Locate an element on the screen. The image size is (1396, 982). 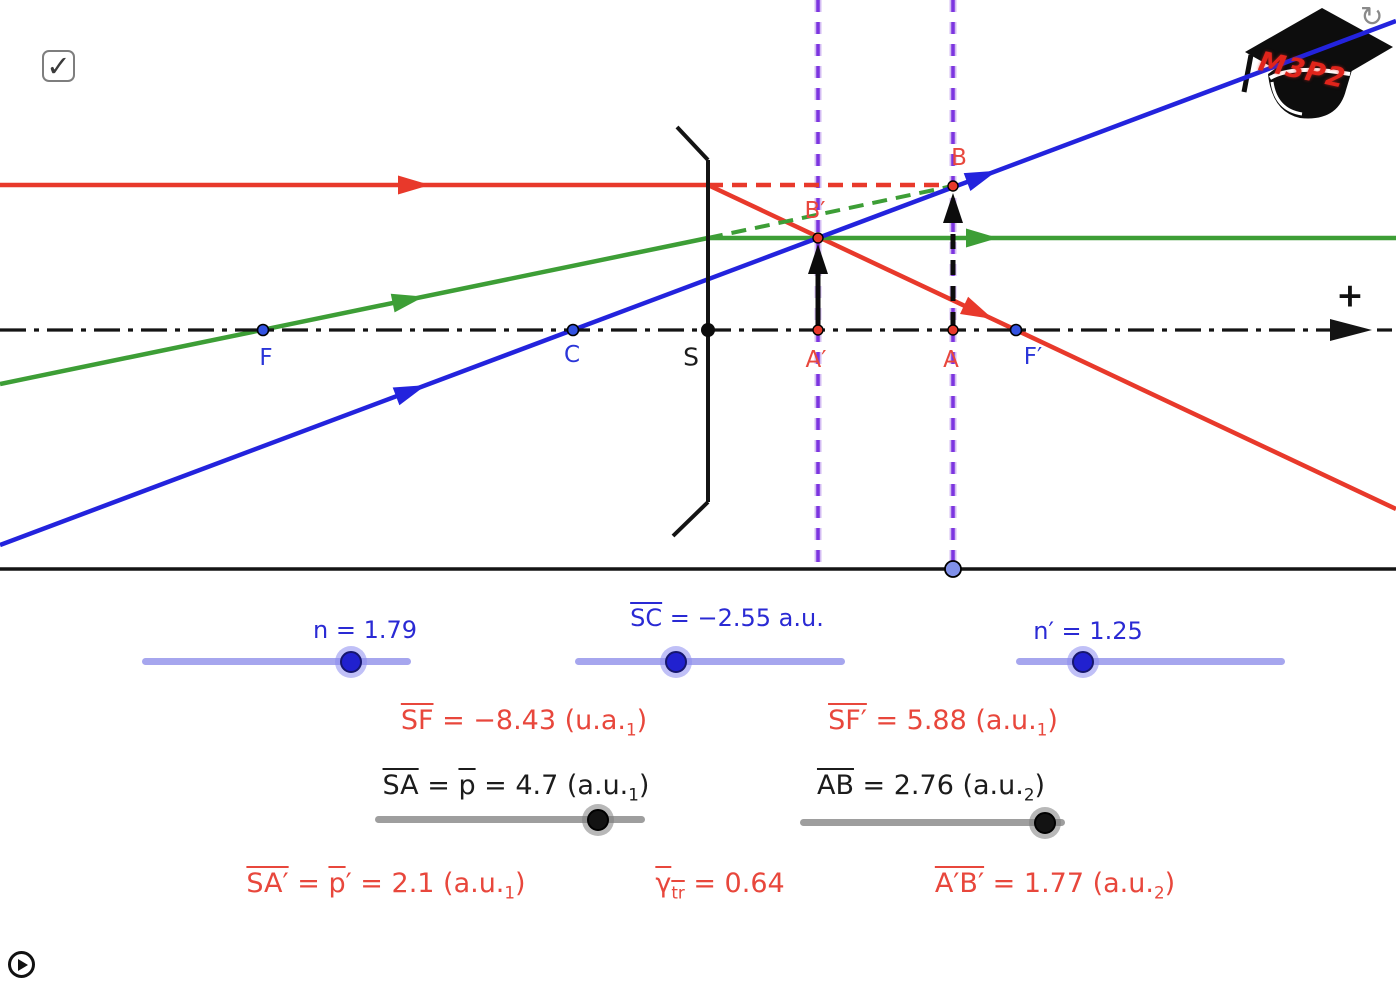
ApBp-symbol: A′B′ is located at coordinates (959, 883).